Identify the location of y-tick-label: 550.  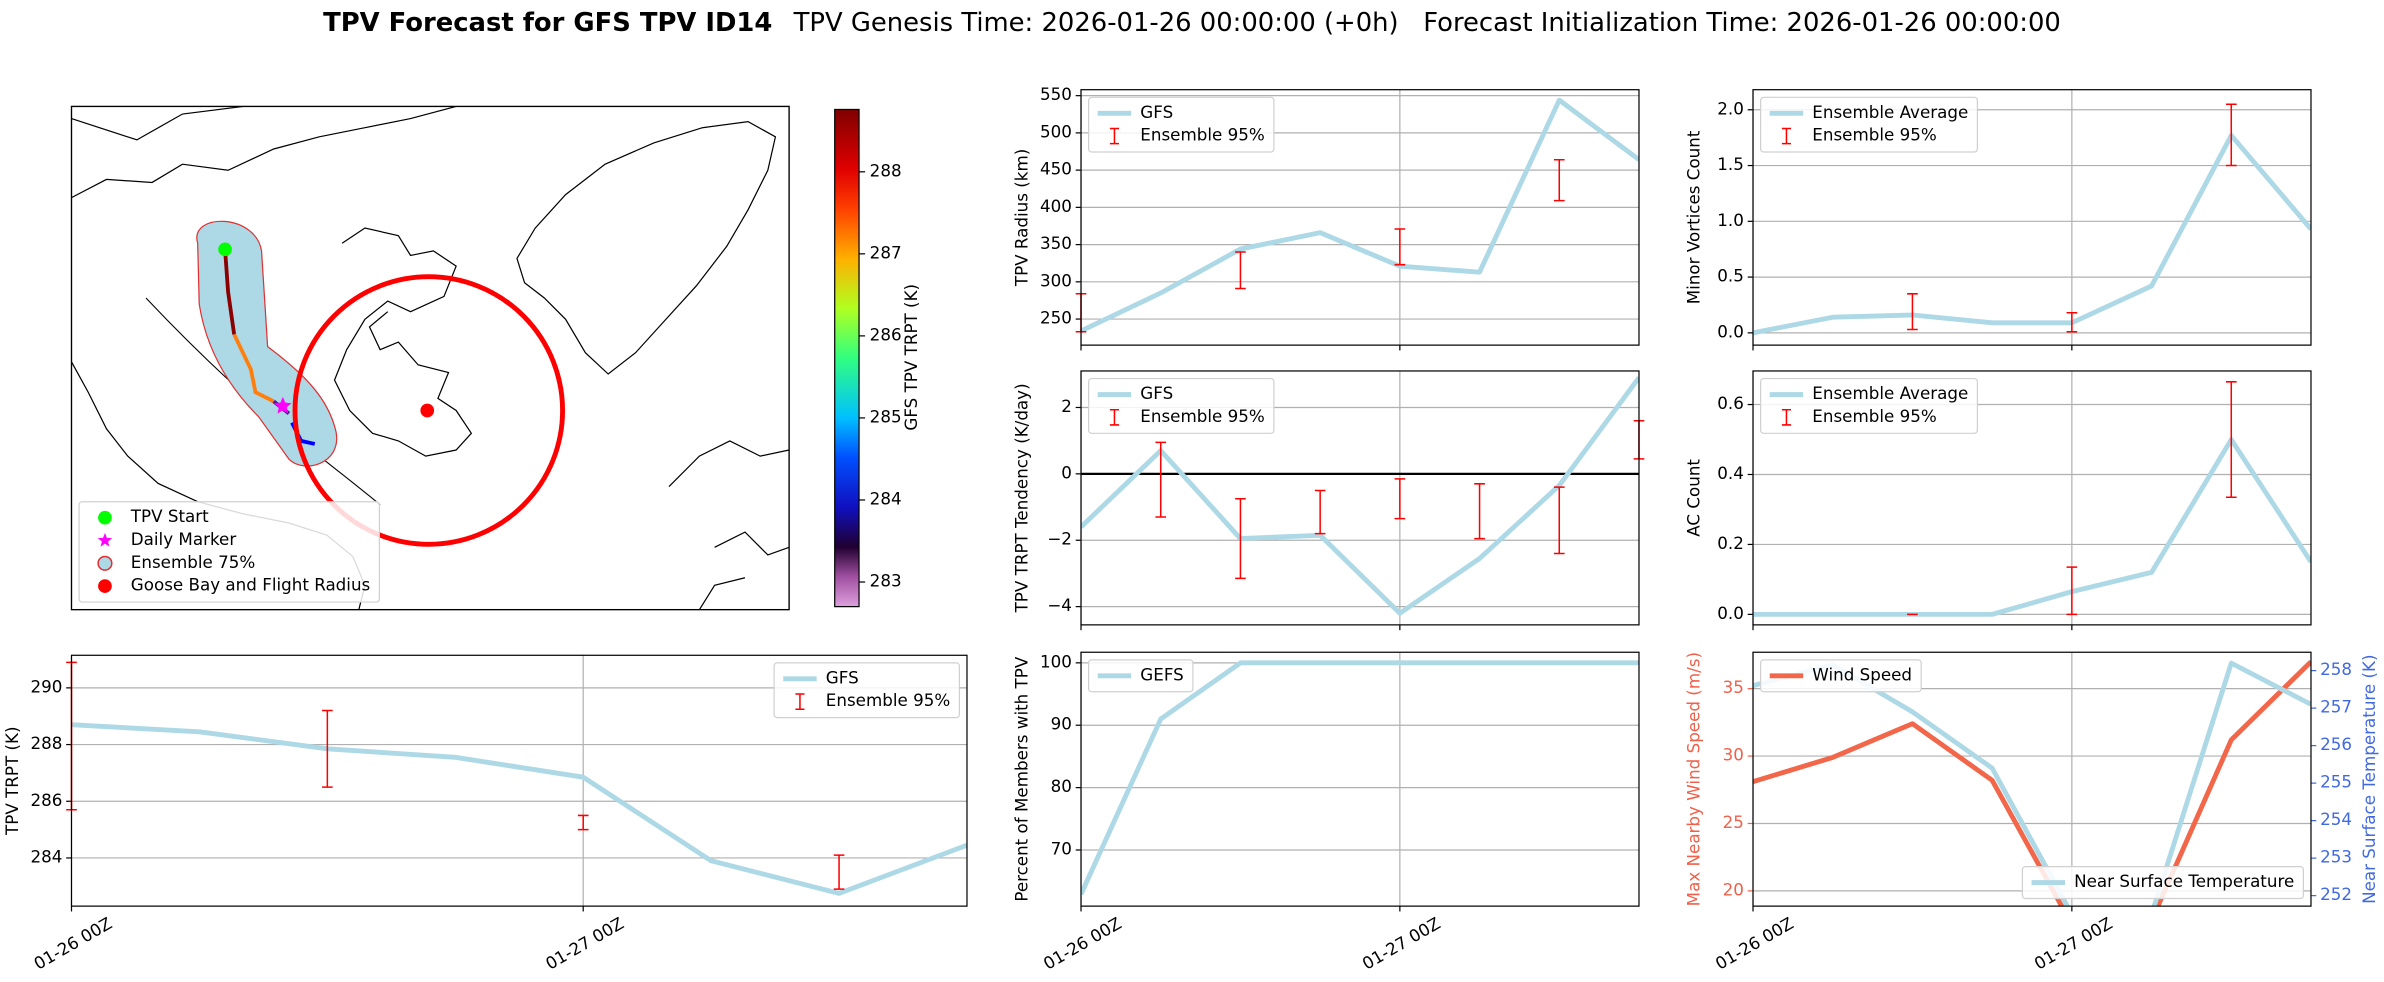
(1056, 94).